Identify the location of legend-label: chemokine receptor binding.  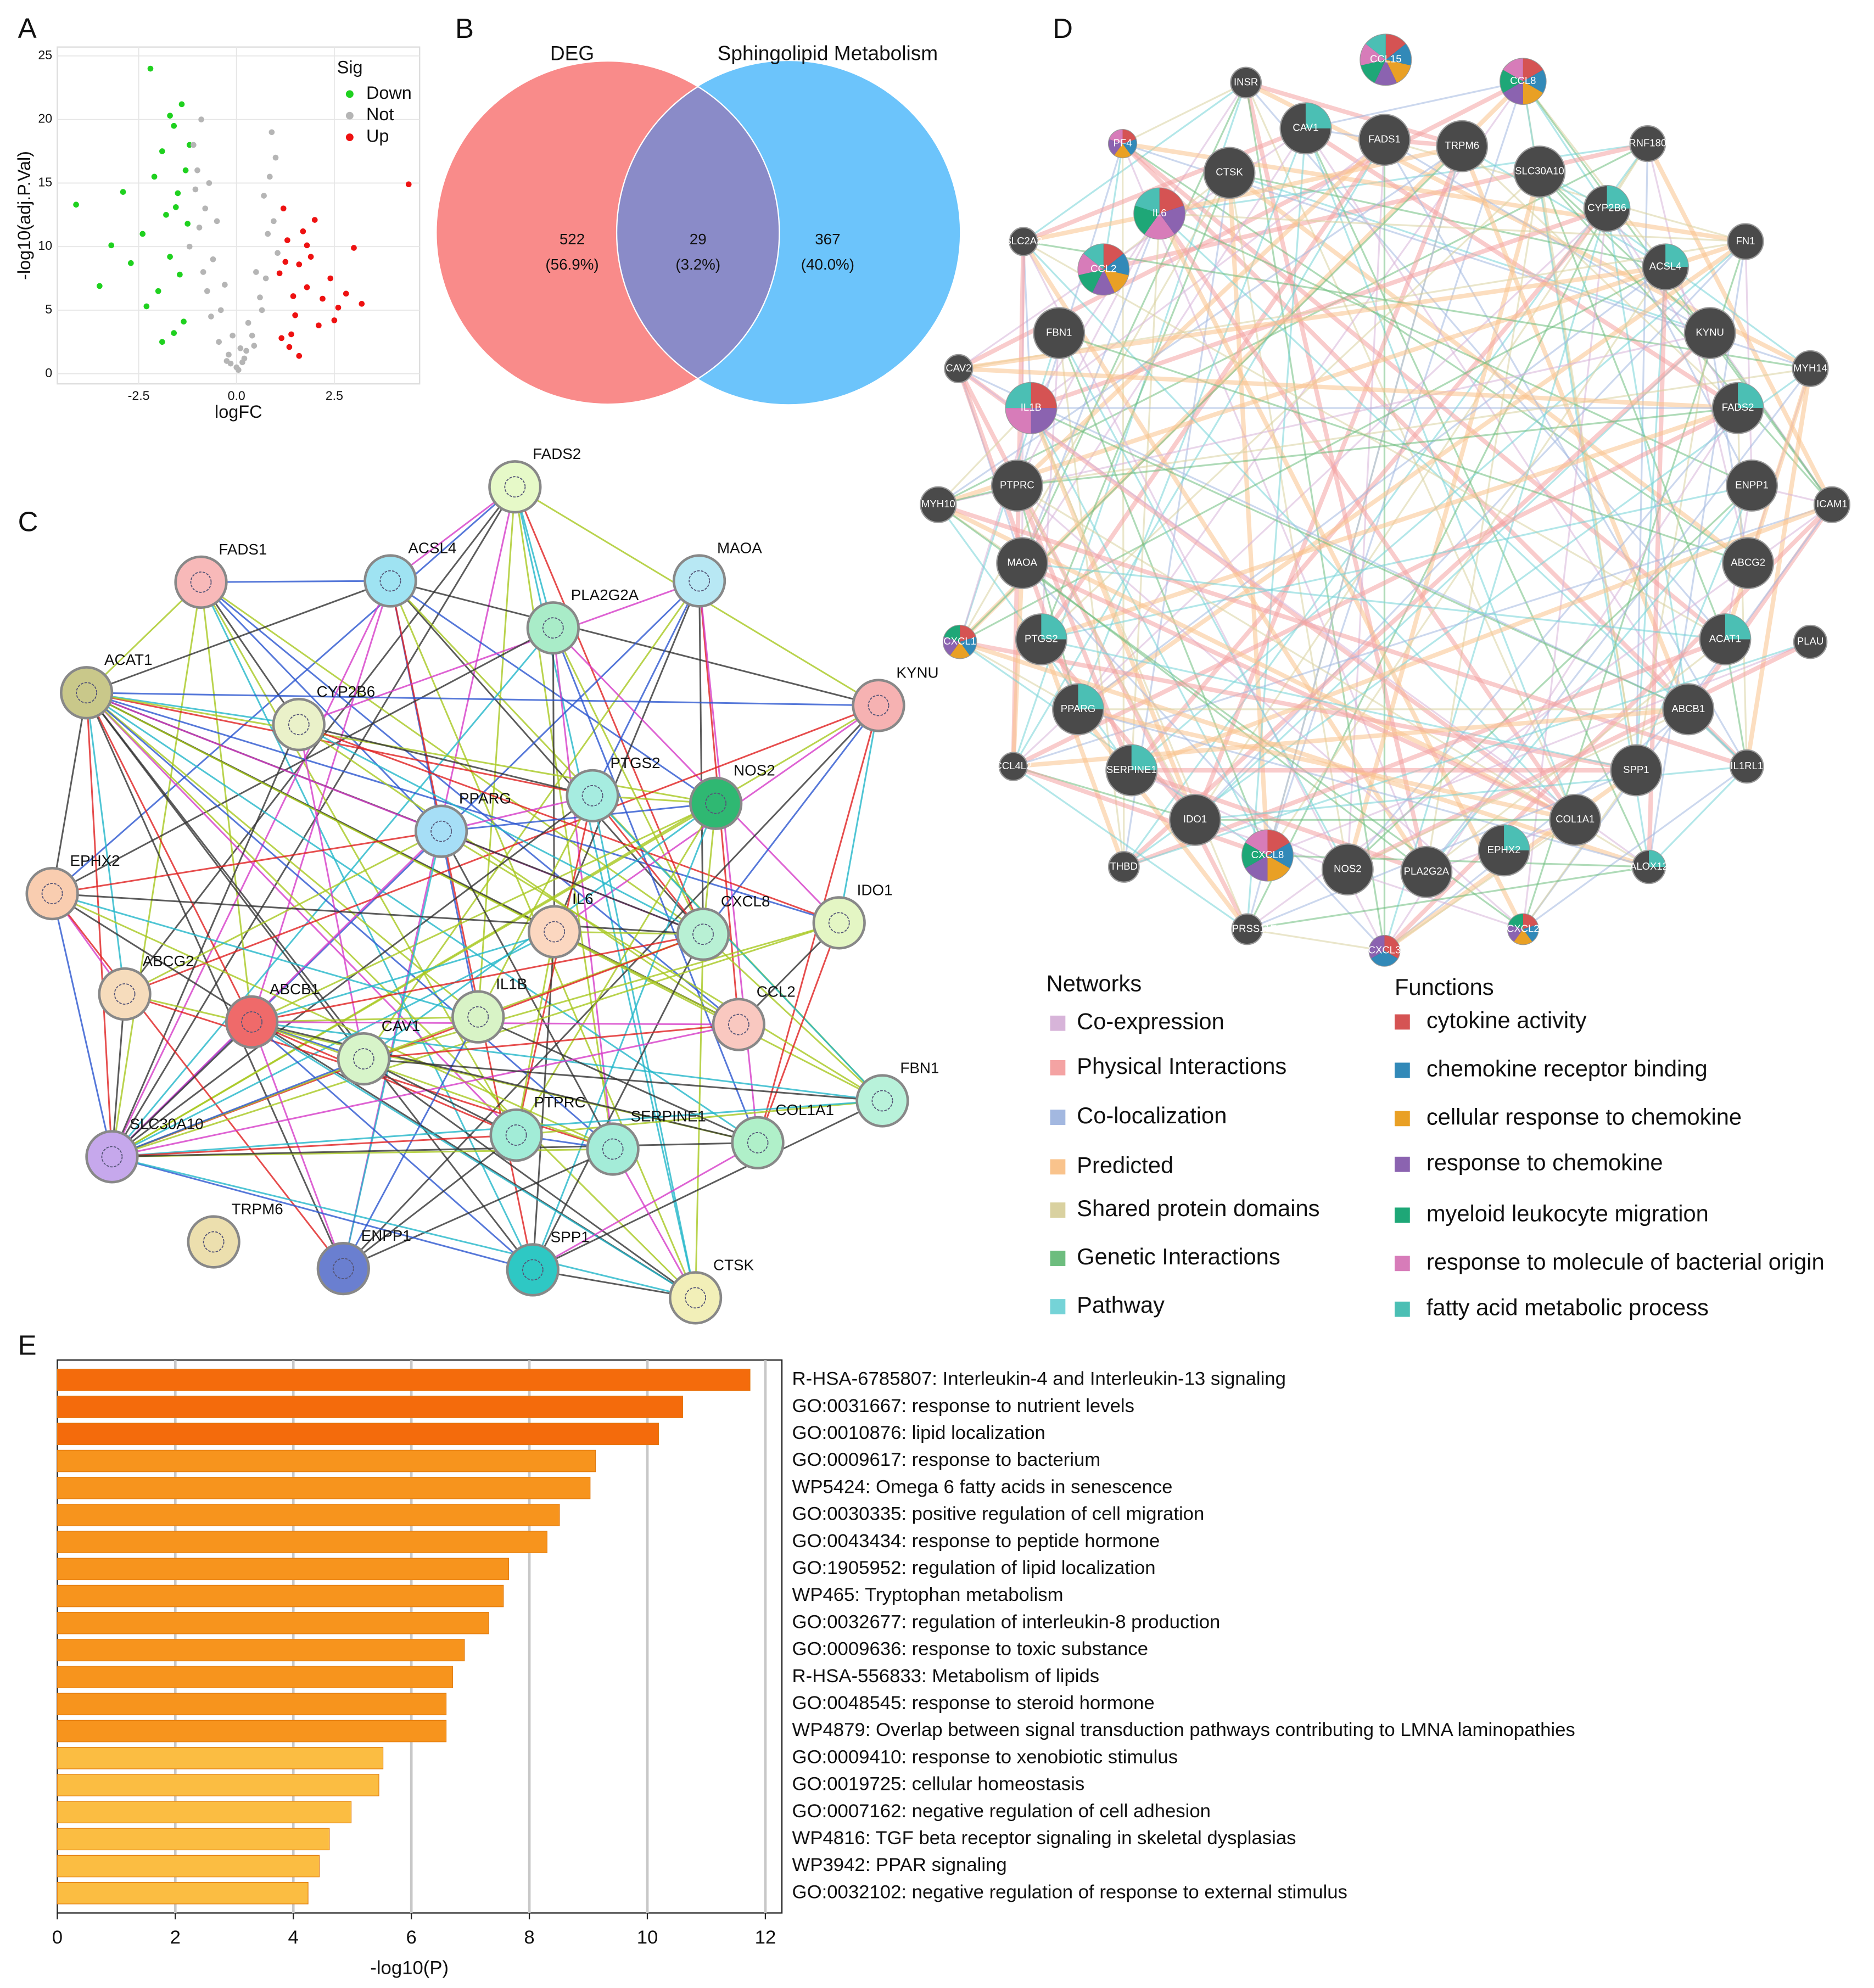
(1567, 1068).